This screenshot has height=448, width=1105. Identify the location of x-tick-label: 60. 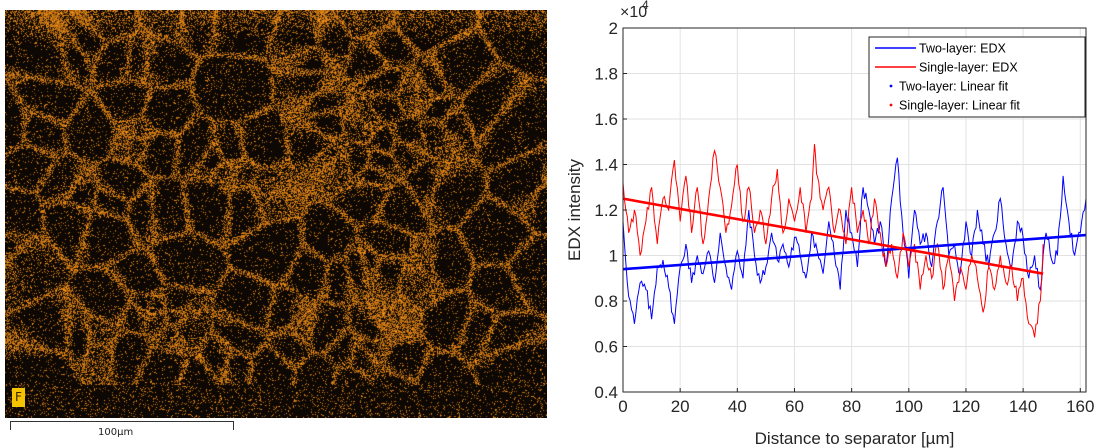
(794, 406).